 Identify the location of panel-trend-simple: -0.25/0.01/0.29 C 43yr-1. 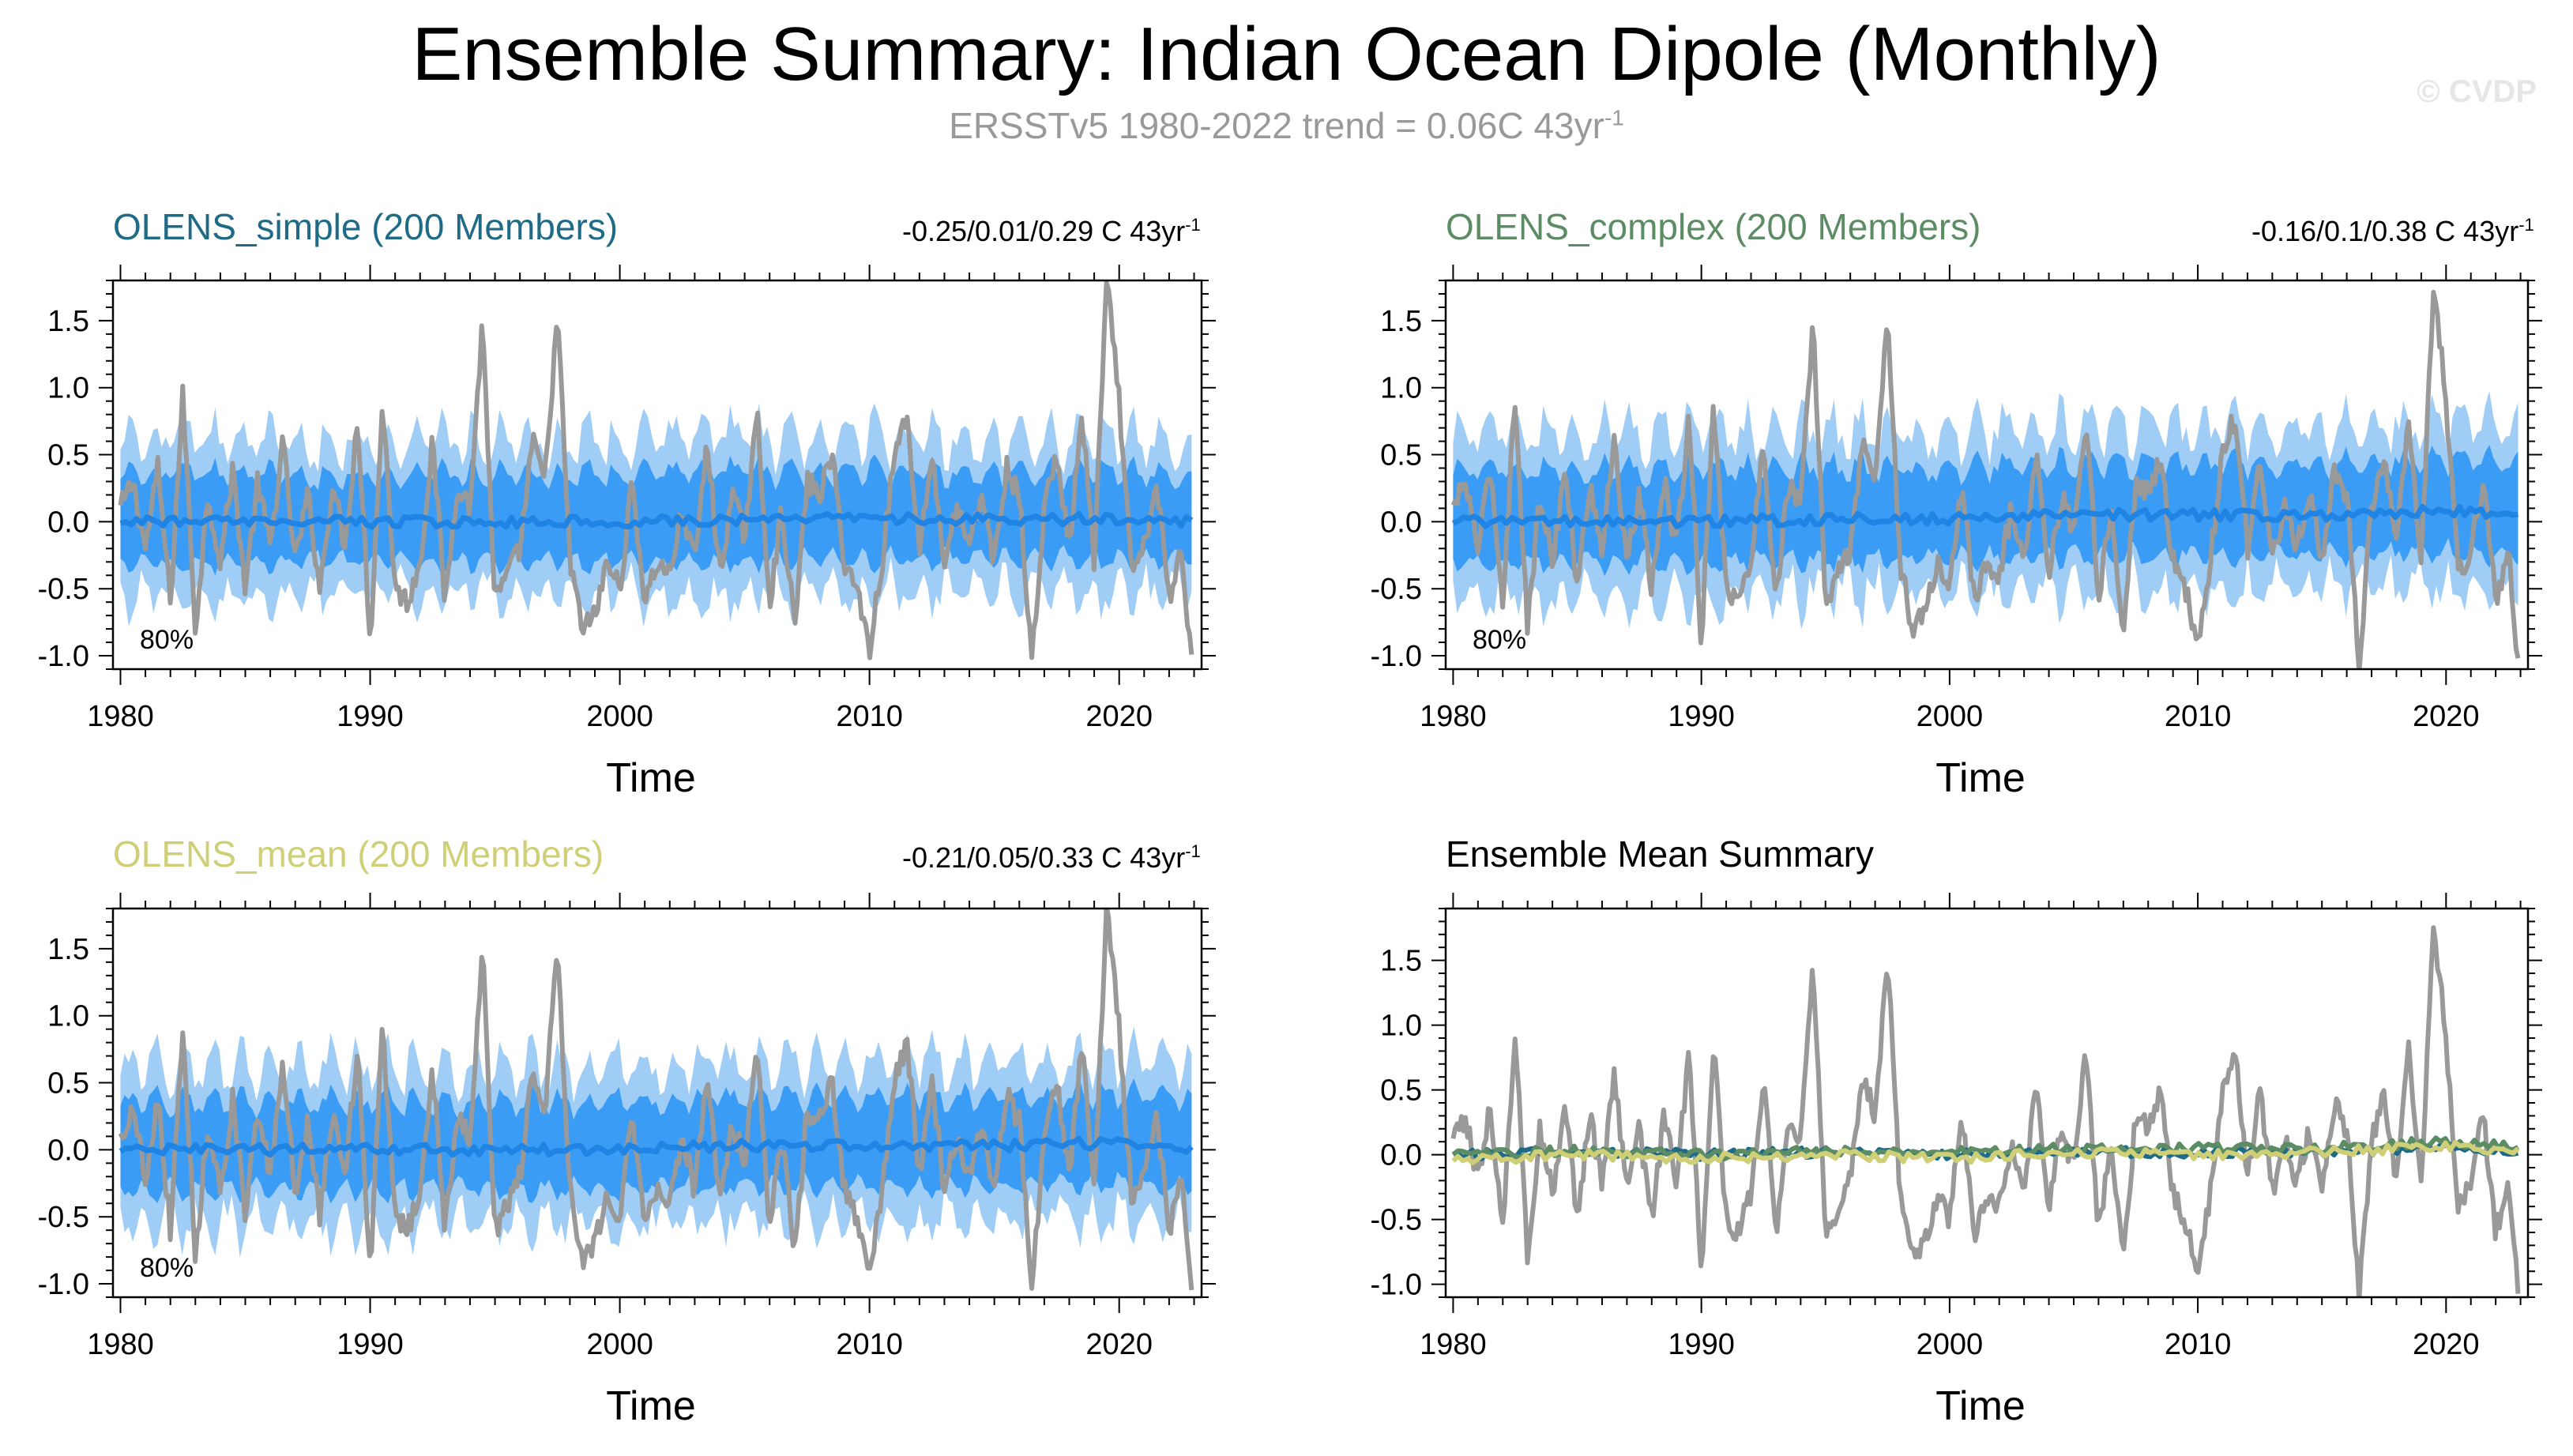
(1051, 231).